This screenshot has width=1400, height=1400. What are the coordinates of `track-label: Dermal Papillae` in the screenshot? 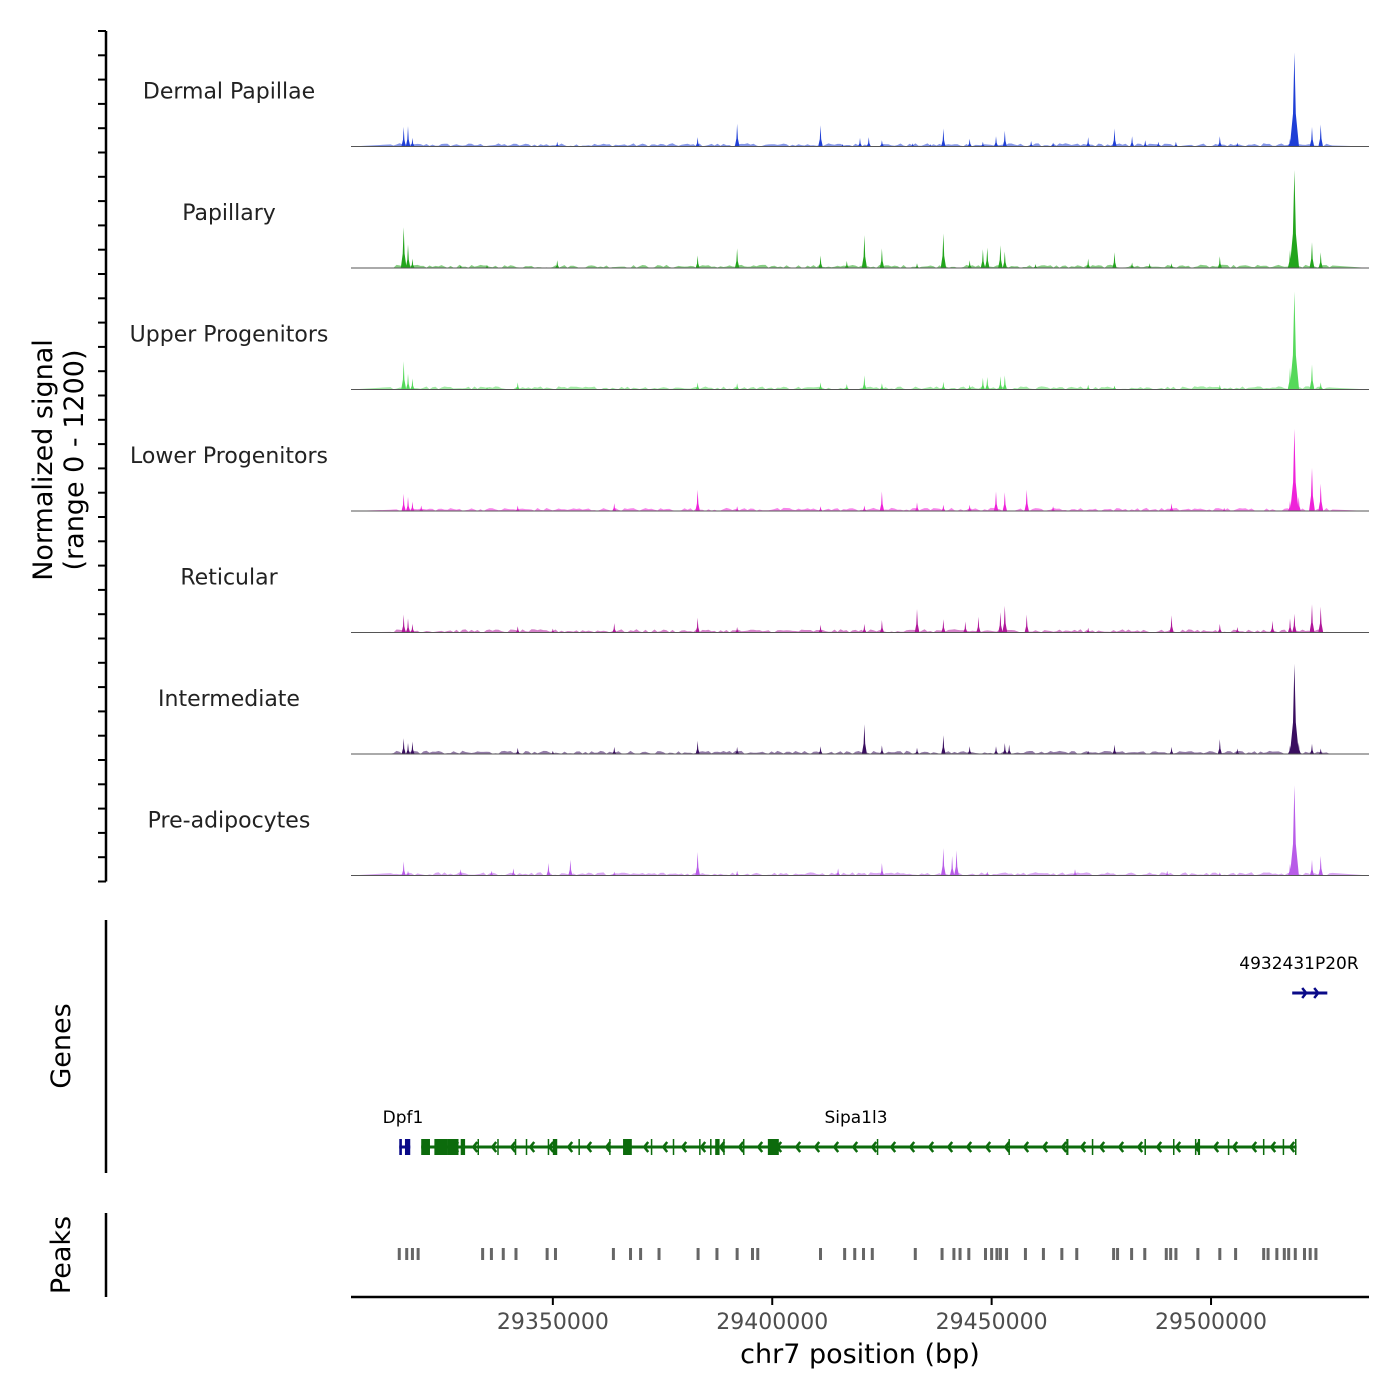 It's located at (229, 92).